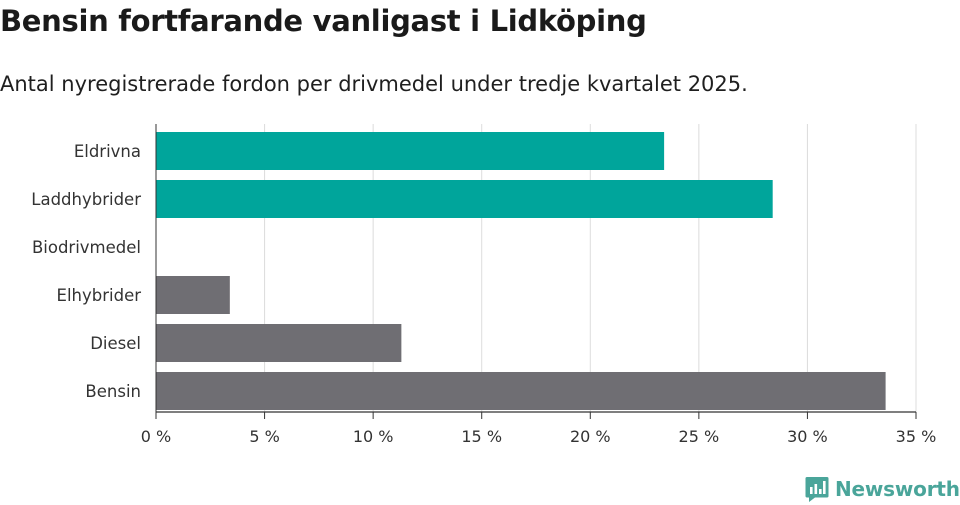 The height and width of the screenshot is (505, 960). Describe the element at coordinates (99, 295) in the screenshot. I see `category-label-elhybrider: Elhybrider` at that location.